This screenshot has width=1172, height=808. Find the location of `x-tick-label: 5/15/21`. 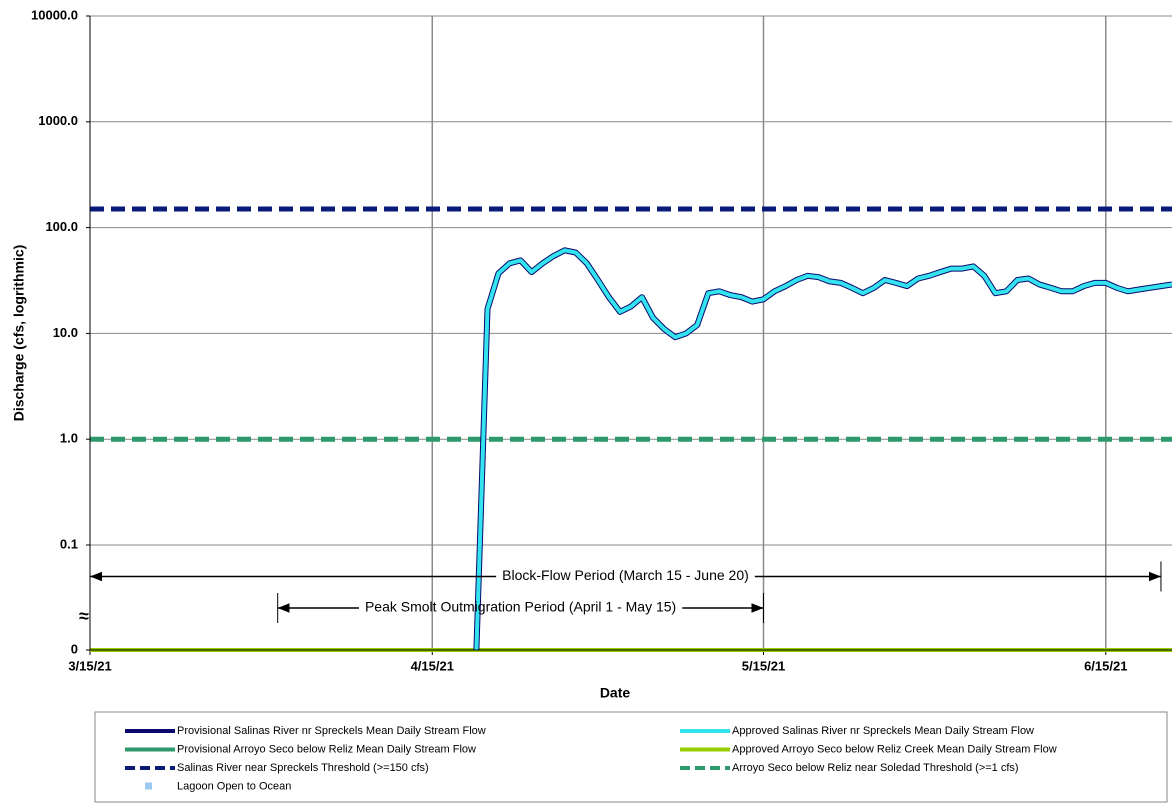

x-tick-label: 5/15/21 is located at coordinates (763, 665).